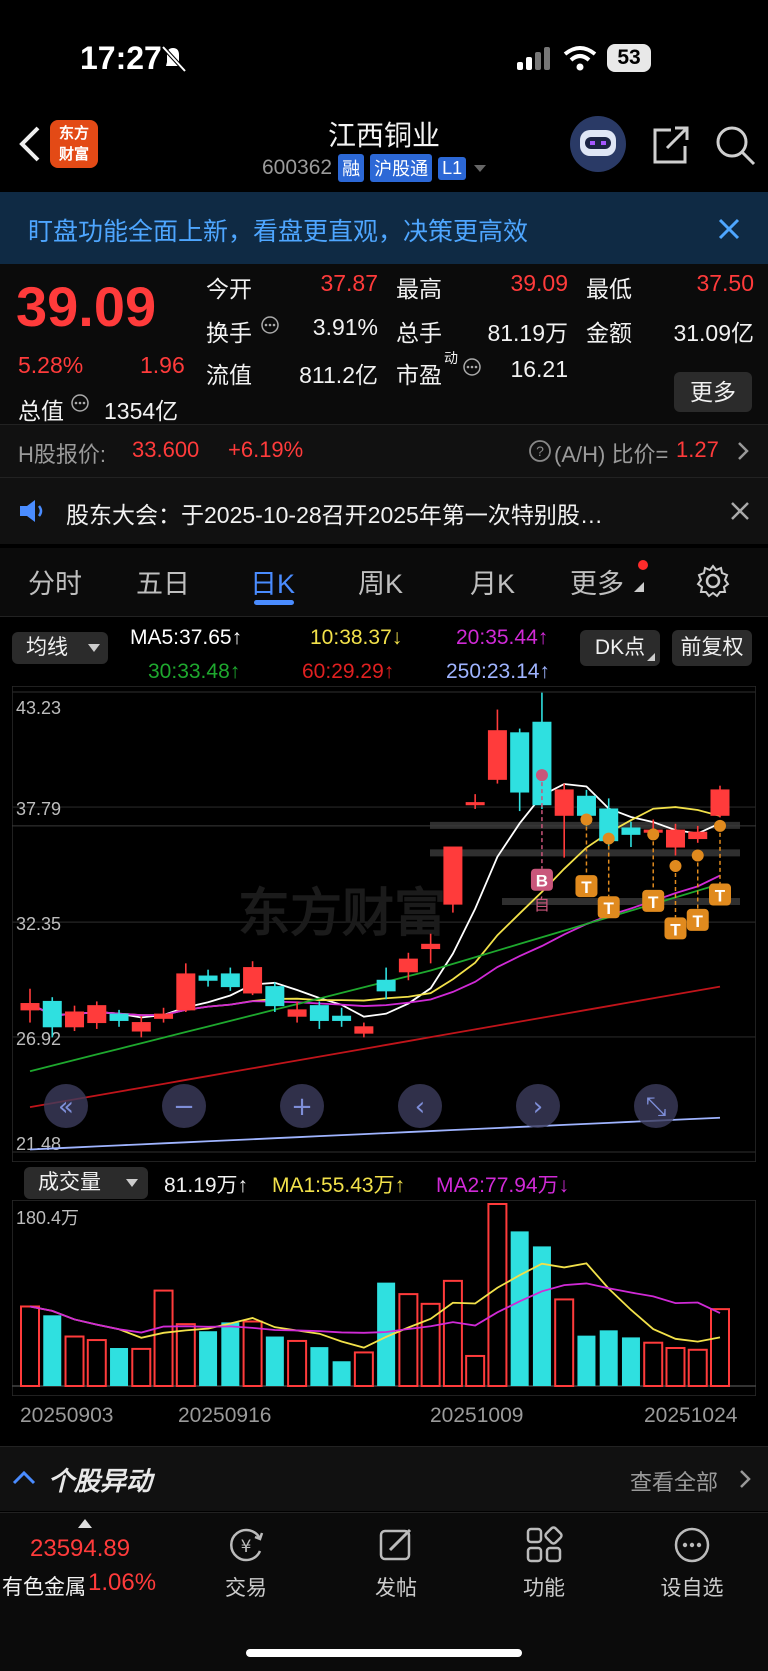 The width and height of the screenshot is (768, 1671). What do you see at coordinates (384, 228) in the screenshot?
I see `feature-banner: 盯盘功能全面上新，看盘更直观，决策更高效` at bounding box center [384, 228].